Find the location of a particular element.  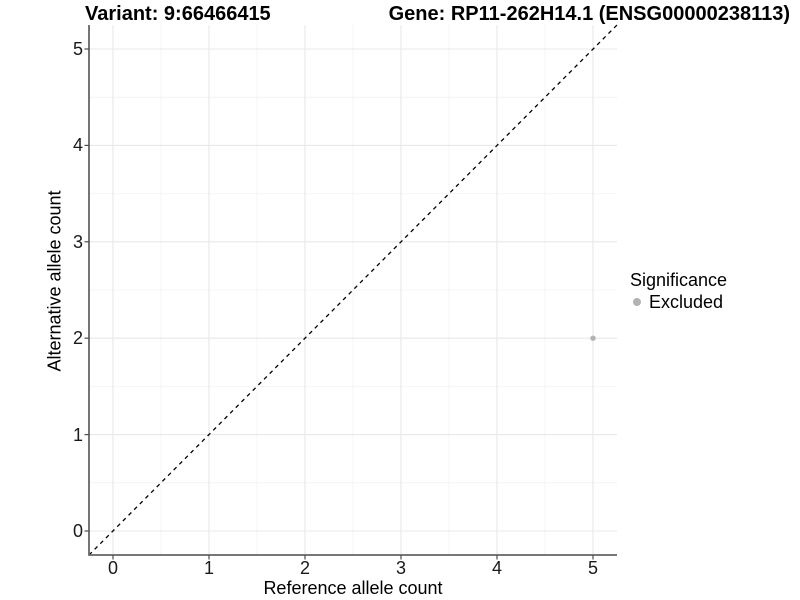

x-tick-label: 0 is located at coordinates (112, 568).